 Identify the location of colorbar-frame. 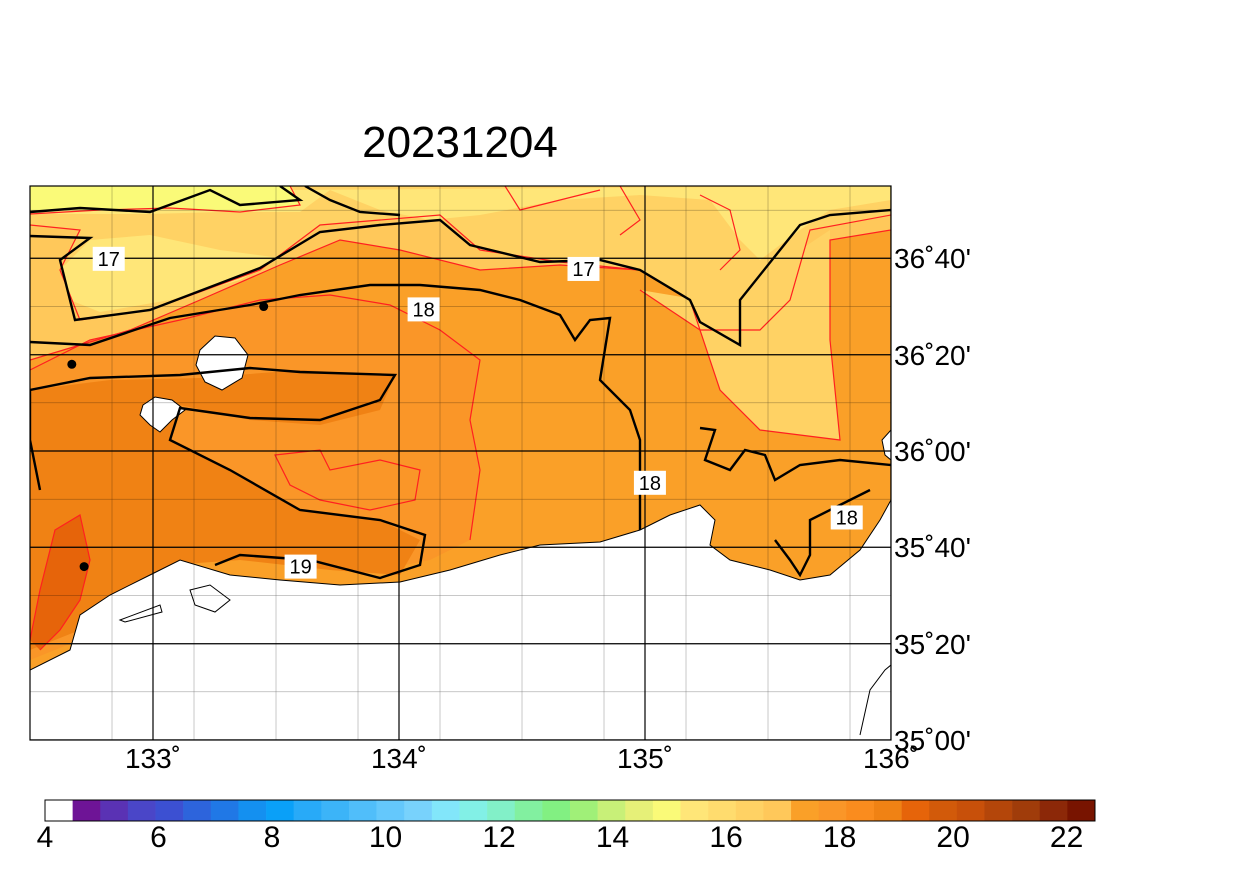
(570, 810).